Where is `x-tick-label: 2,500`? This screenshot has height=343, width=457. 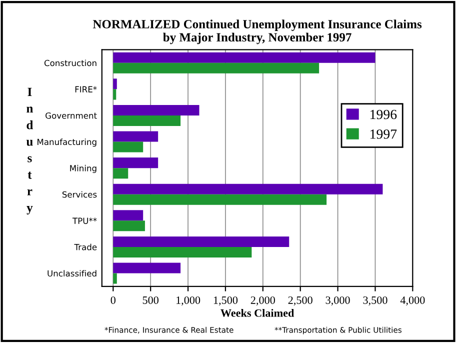
x-tick-label: 2,500 is located at coordinates (300, 301).